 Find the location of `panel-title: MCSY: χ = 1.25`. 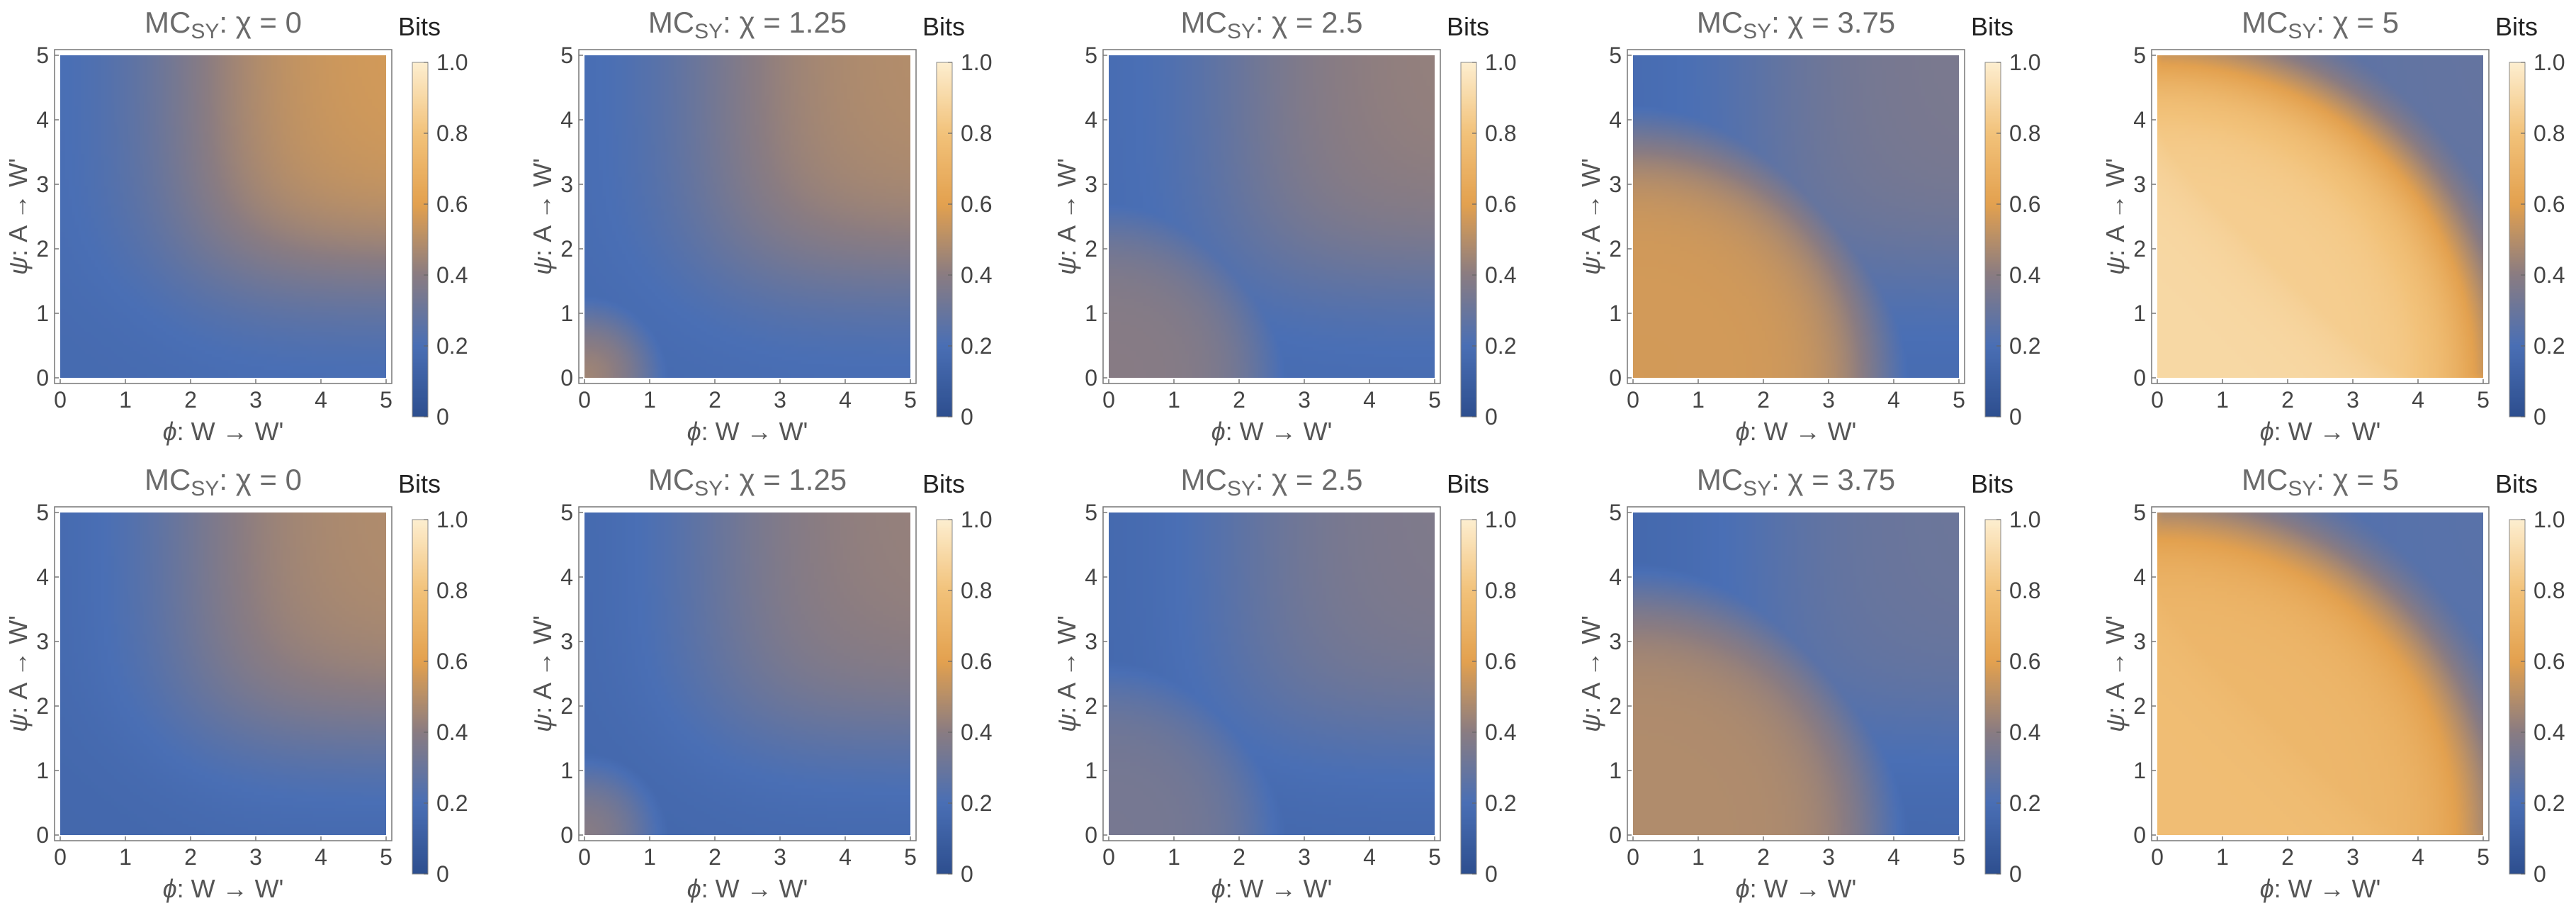

panel-title: MCSY: χ = 1.25 is located at coordinates (747, 24).